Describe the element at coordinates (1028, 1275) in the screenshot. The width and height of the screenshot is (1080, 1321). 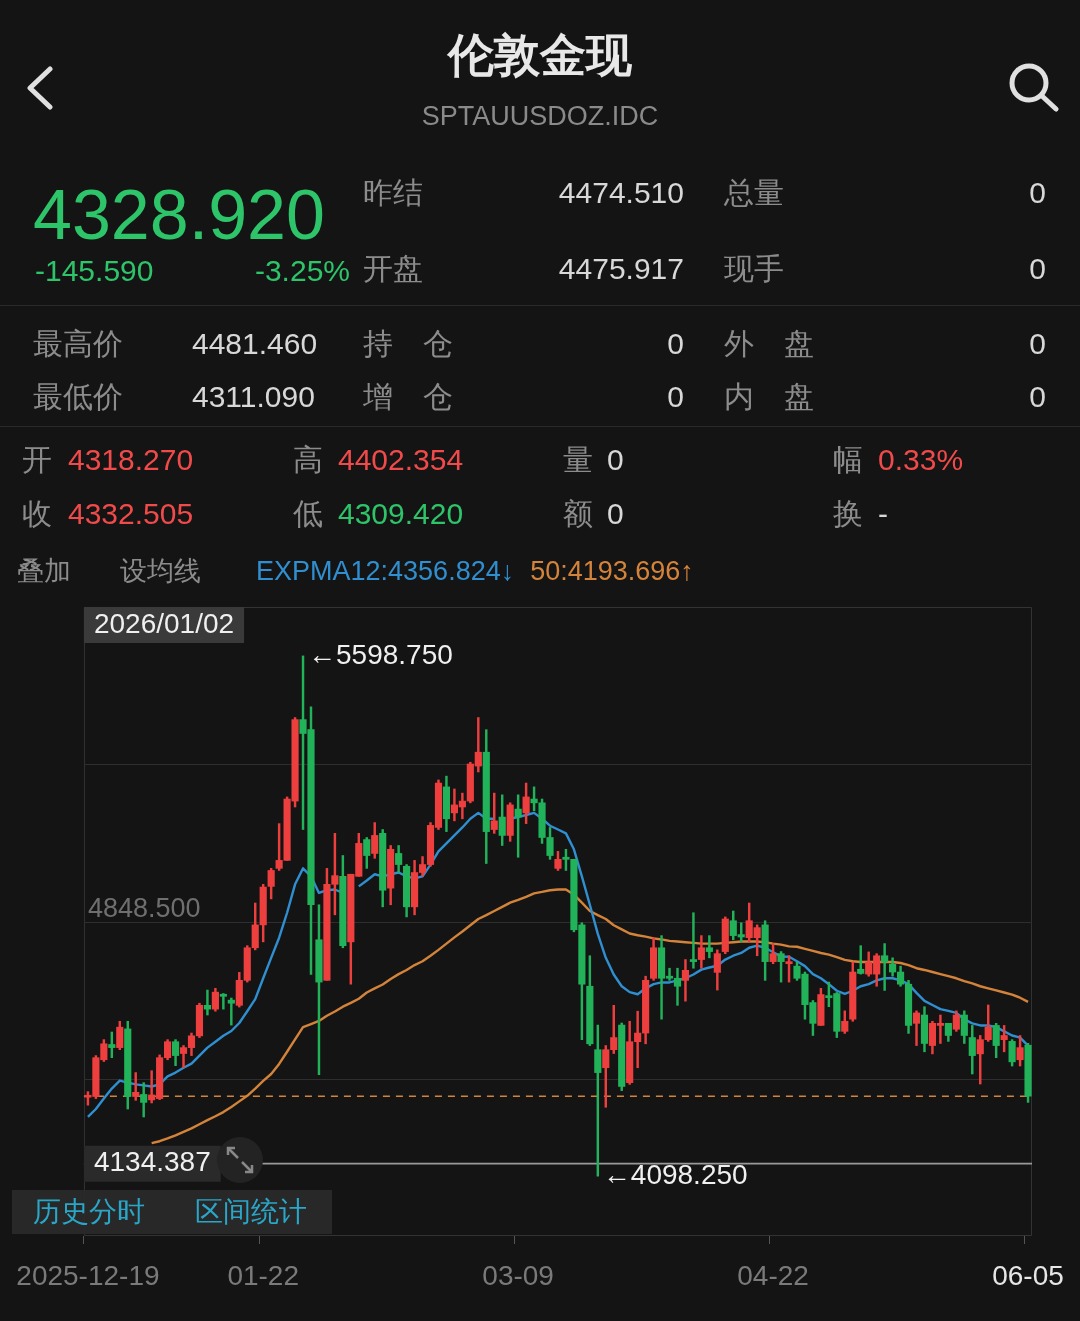
I see `x-tick-label: 06-05` at that location.